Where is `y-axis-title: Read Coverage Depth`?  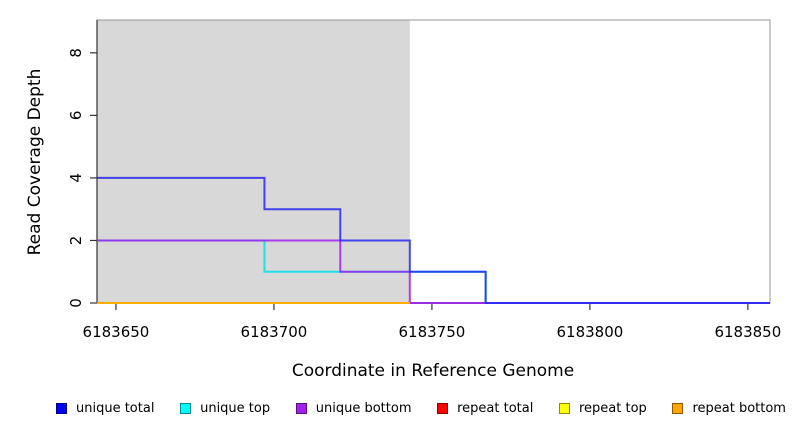
y-axis-title: Read Coverage Depth is located at coordinates (35, 162).